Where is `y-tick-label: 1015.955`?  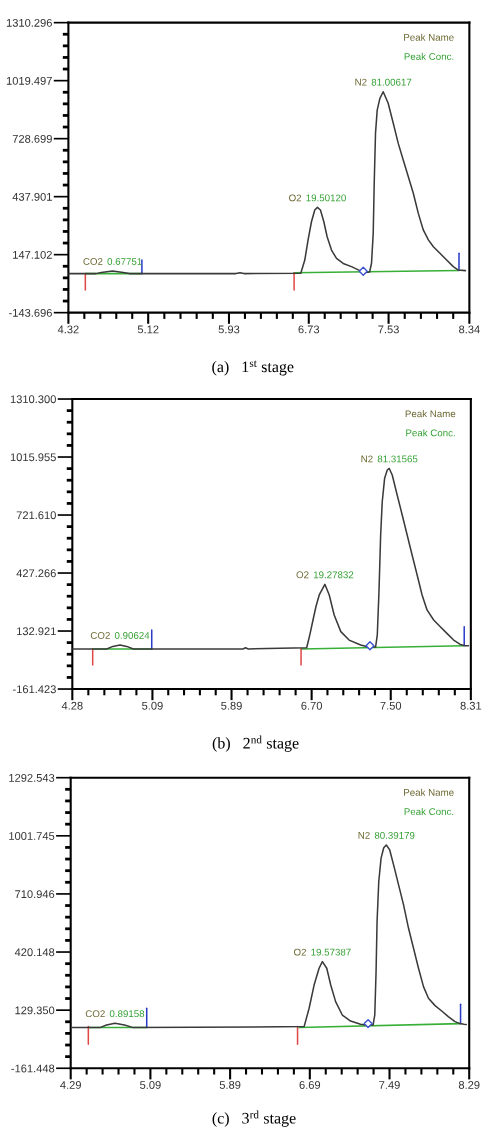 y-tick-label: 1015.955 is located at coordinates (33, 457).